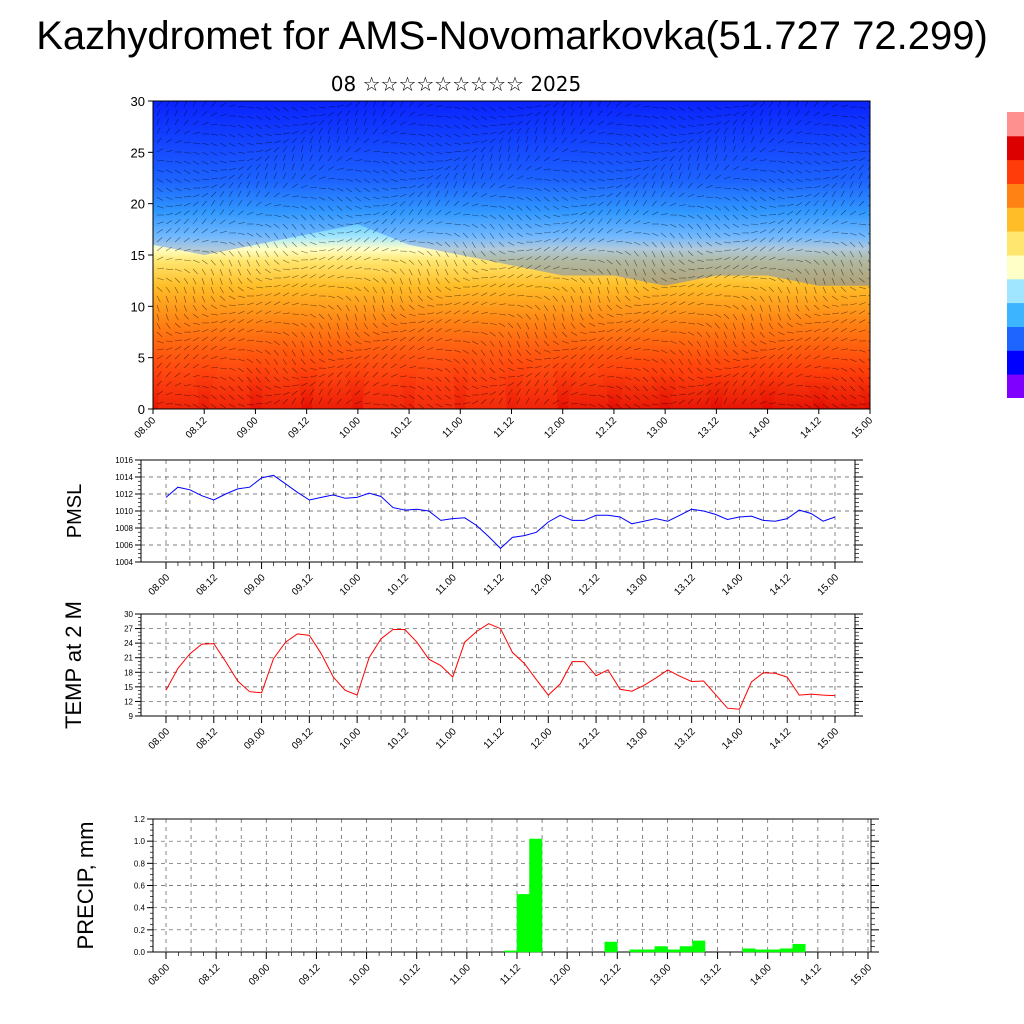 The image size is (1024, 1024). What do you see at coordinates (812, 975) in the screenshot?
I see `x-tick-label: 14.12` at bounding box center [812, 975].